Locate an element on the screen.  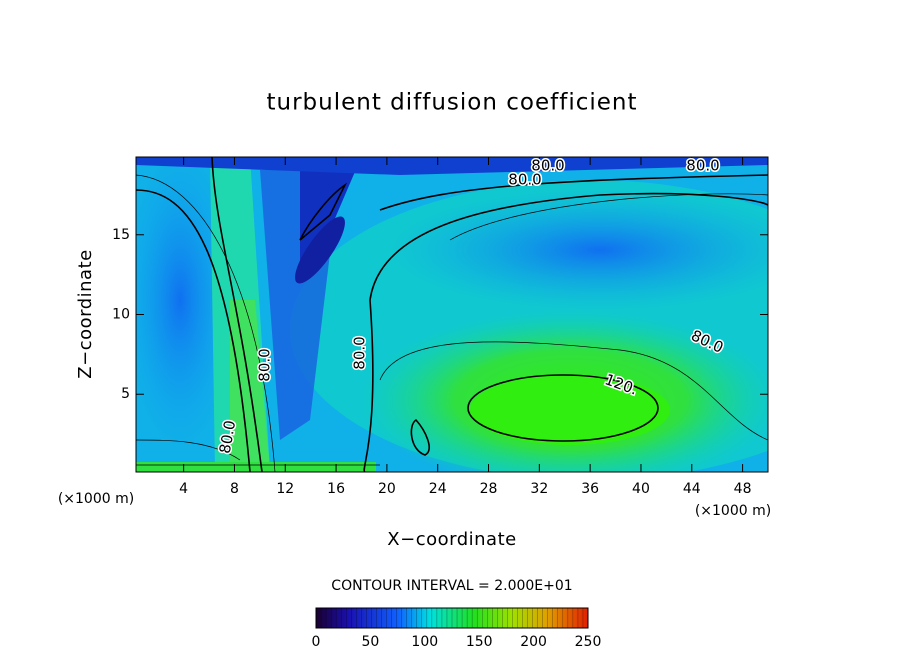
colorbar-tick-label: 150 is located at coordinates (479, 642).